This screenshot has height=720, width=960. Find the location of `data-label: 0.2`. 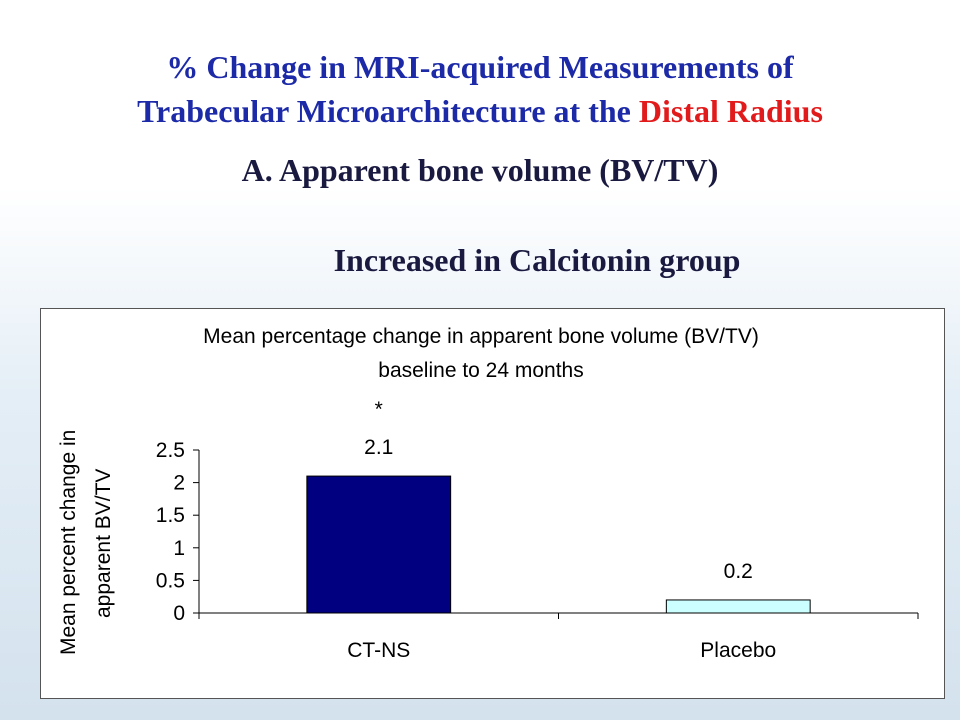

data-label: 0.2 is located at coordinates (738, 571).